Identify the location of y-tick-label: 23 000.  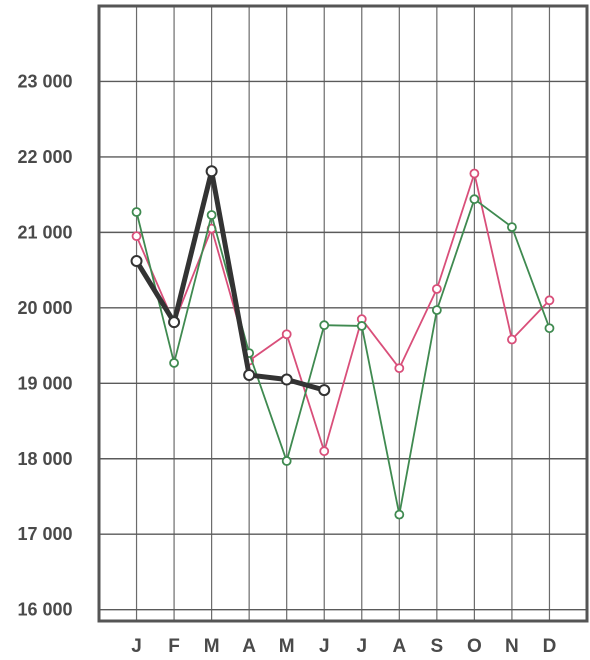
(44, 81).